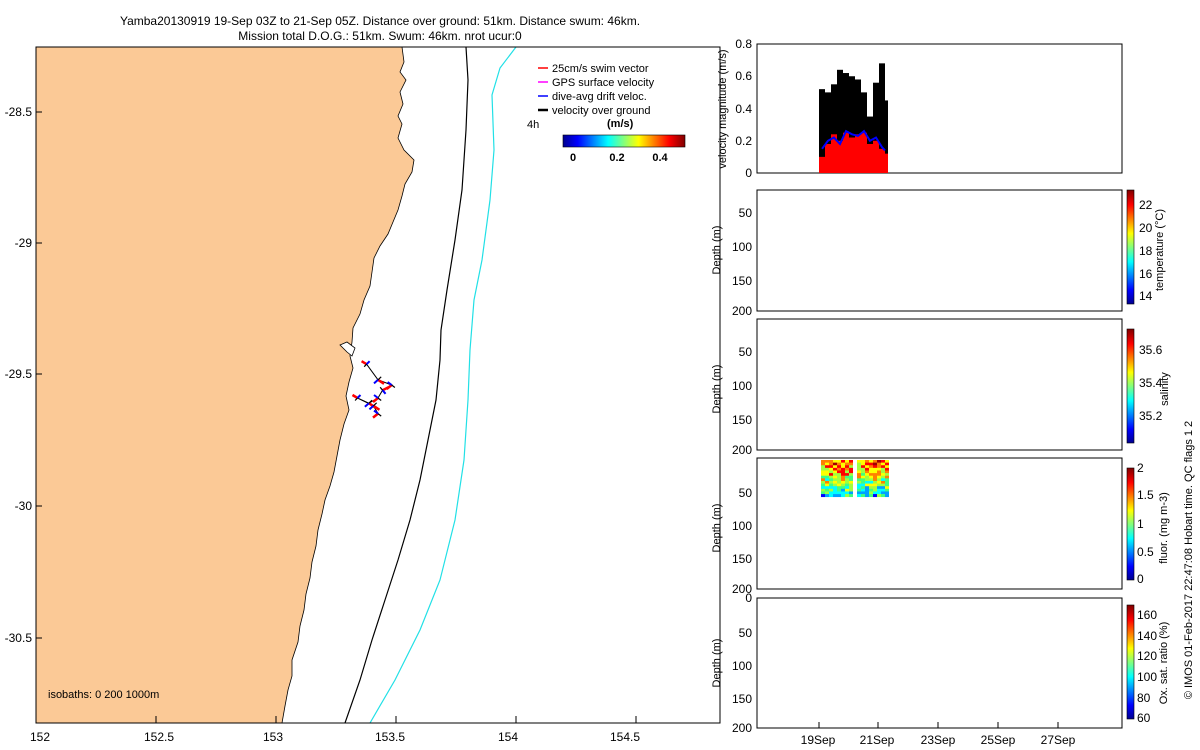 This screenshot has height=750, width=1200. Describe the element at coordinates (1164, 528) in the screenshot. I see `cbar-label: fluor. (mg m-3)` at that location.